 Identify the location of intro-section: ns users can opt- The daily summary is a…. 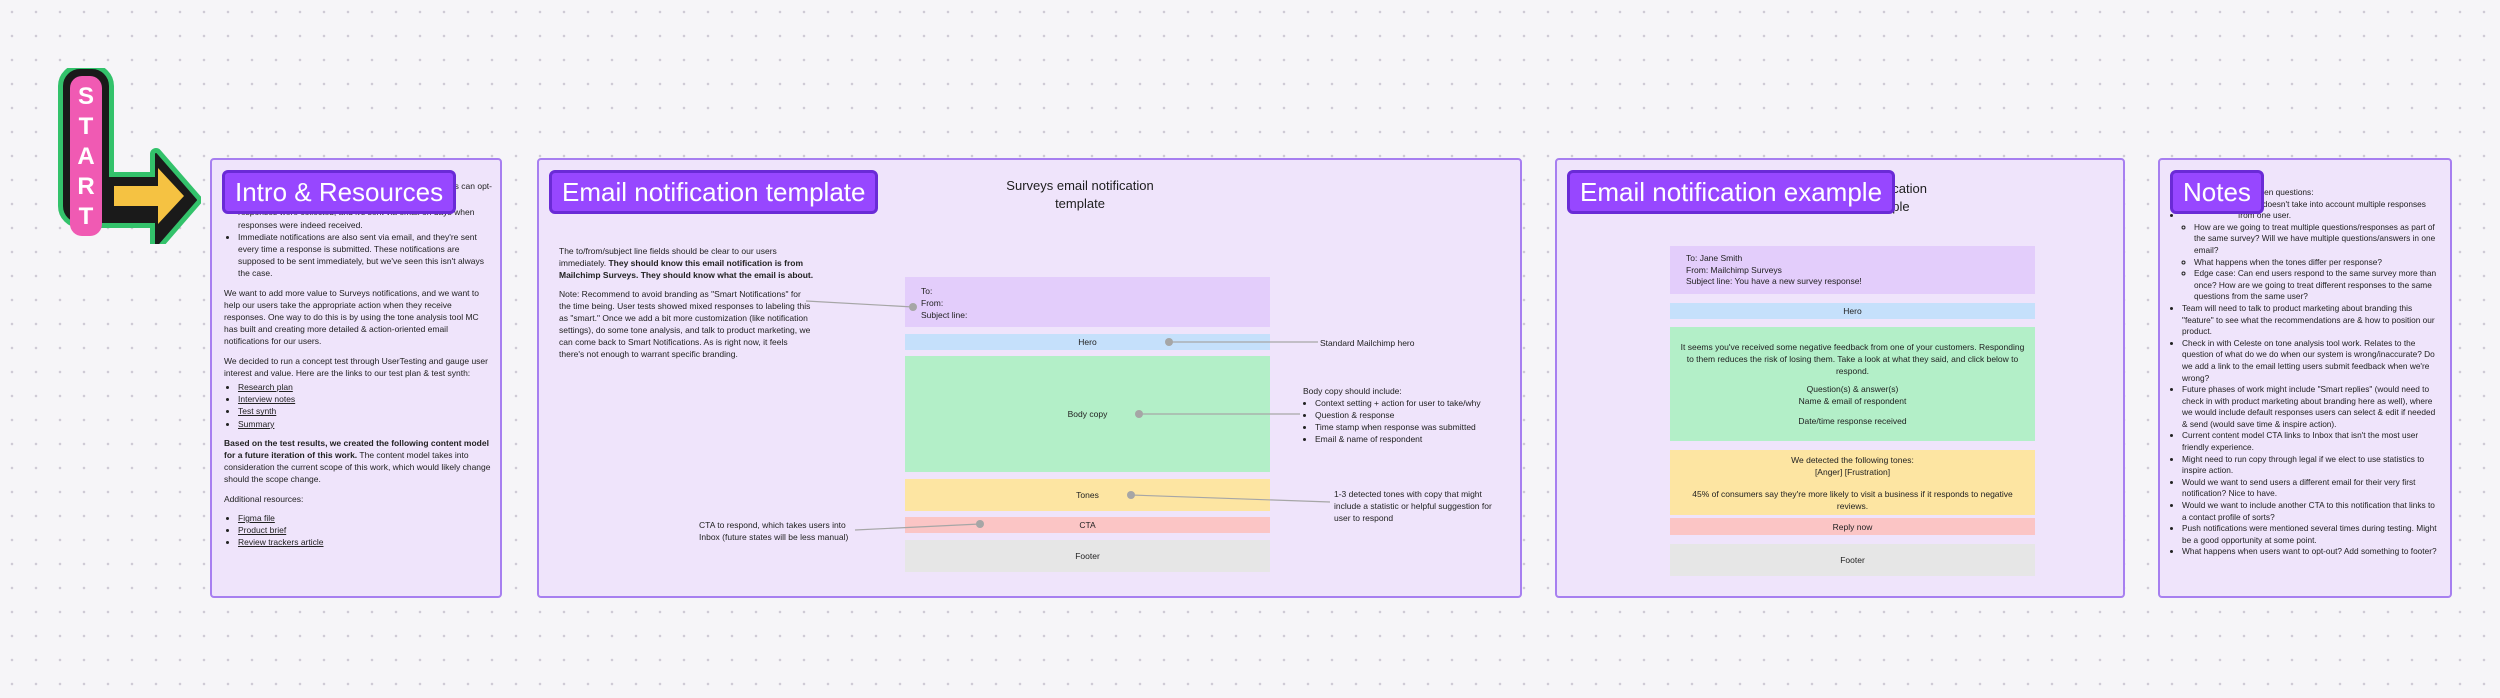
(356, 378).